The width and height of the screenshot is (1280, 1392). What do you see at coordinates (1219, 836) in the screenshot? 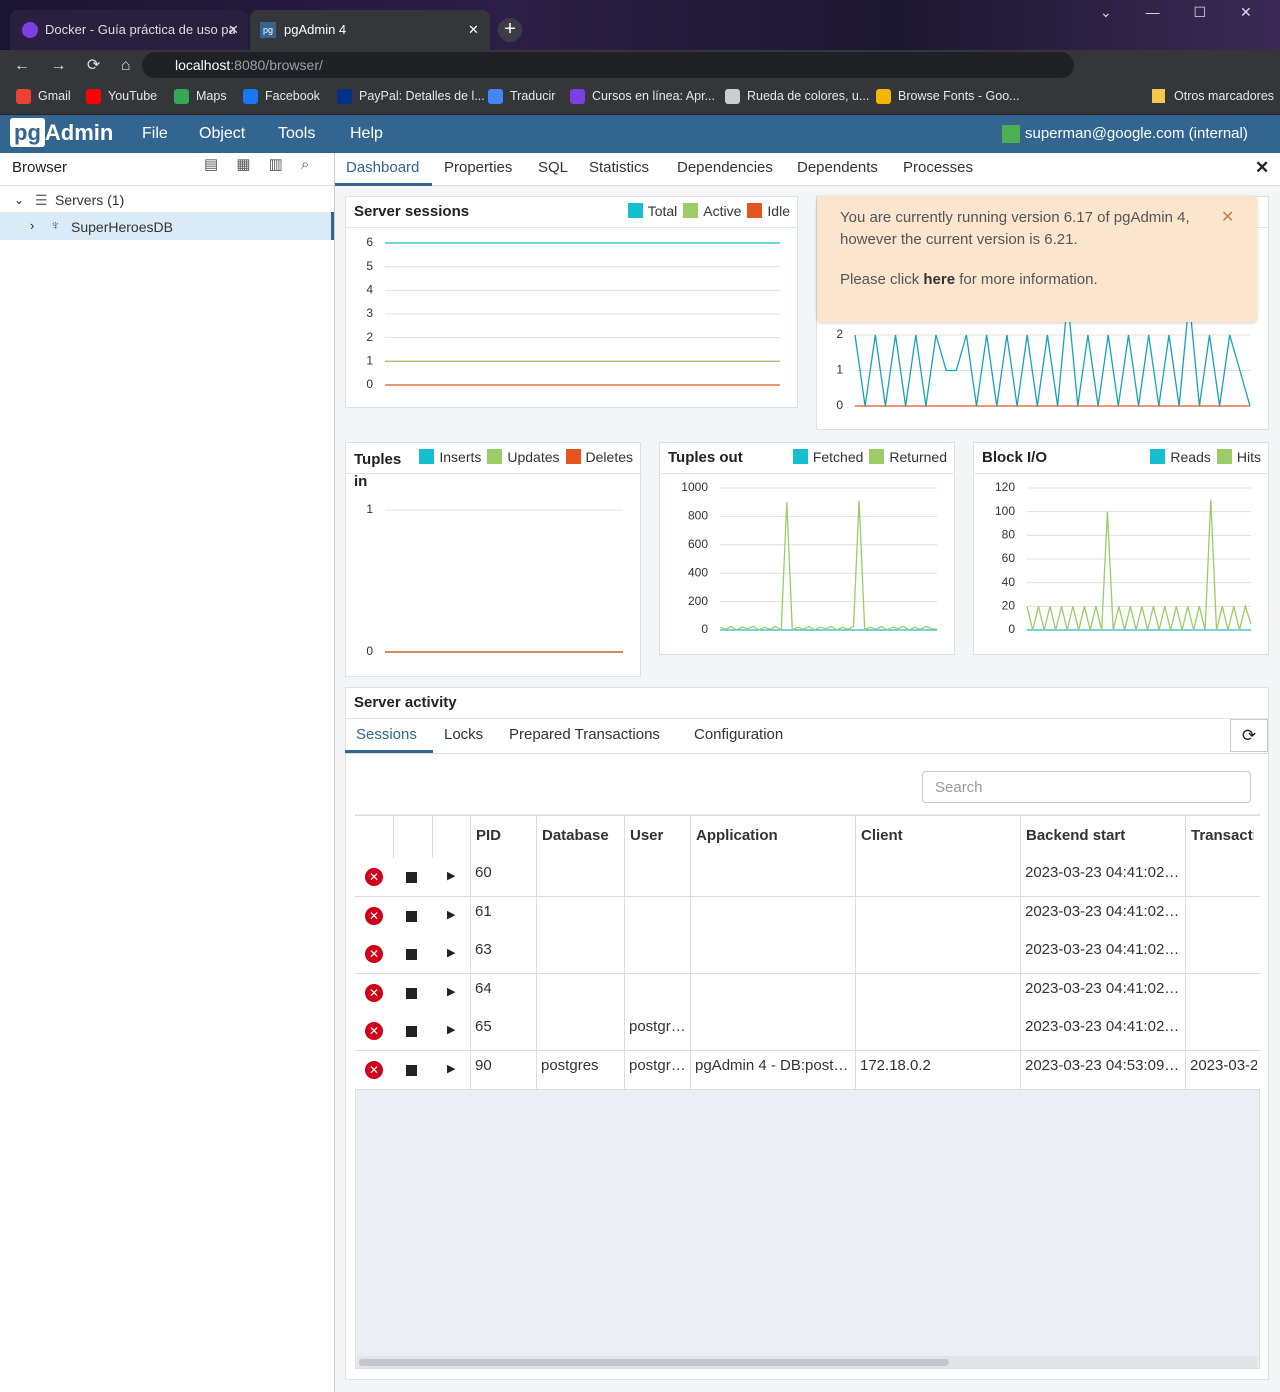
I see `column-header: Transactio` at bounding box center [1219, 836].